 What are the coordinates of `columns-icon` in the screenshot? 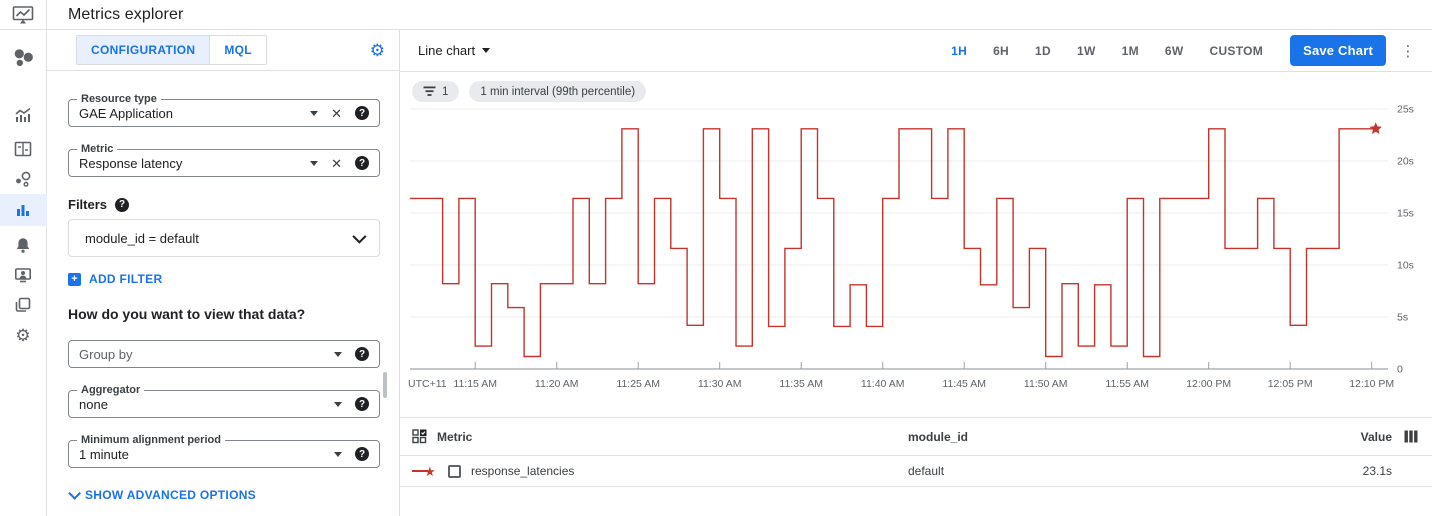 It's located at (1411, 436).